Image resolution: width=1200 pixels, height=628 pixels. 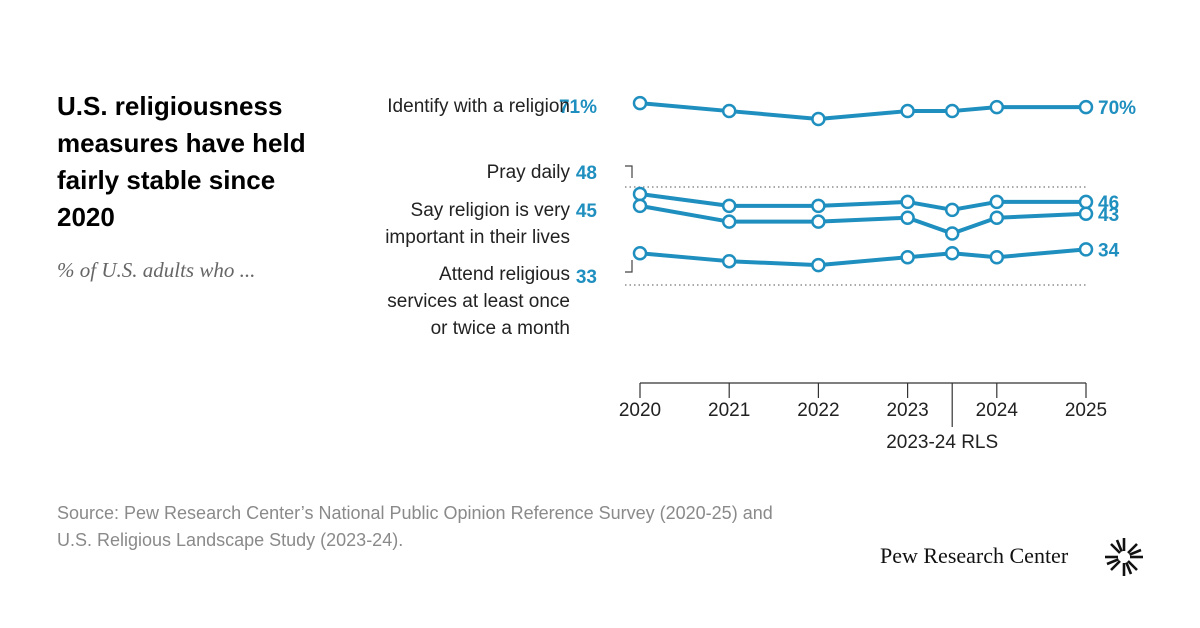 I want to click on logo-mark, so click(x=1124, y=557).